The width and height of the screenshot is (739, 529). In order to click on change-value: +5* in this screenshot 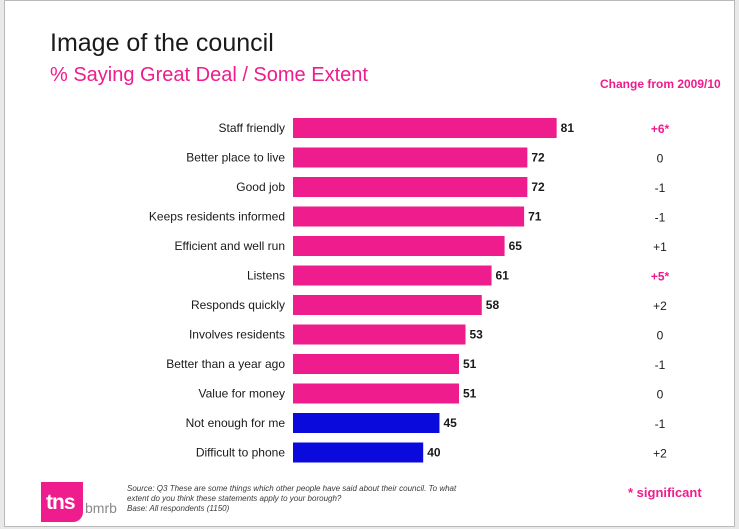, I will do `click(660, 277)`.